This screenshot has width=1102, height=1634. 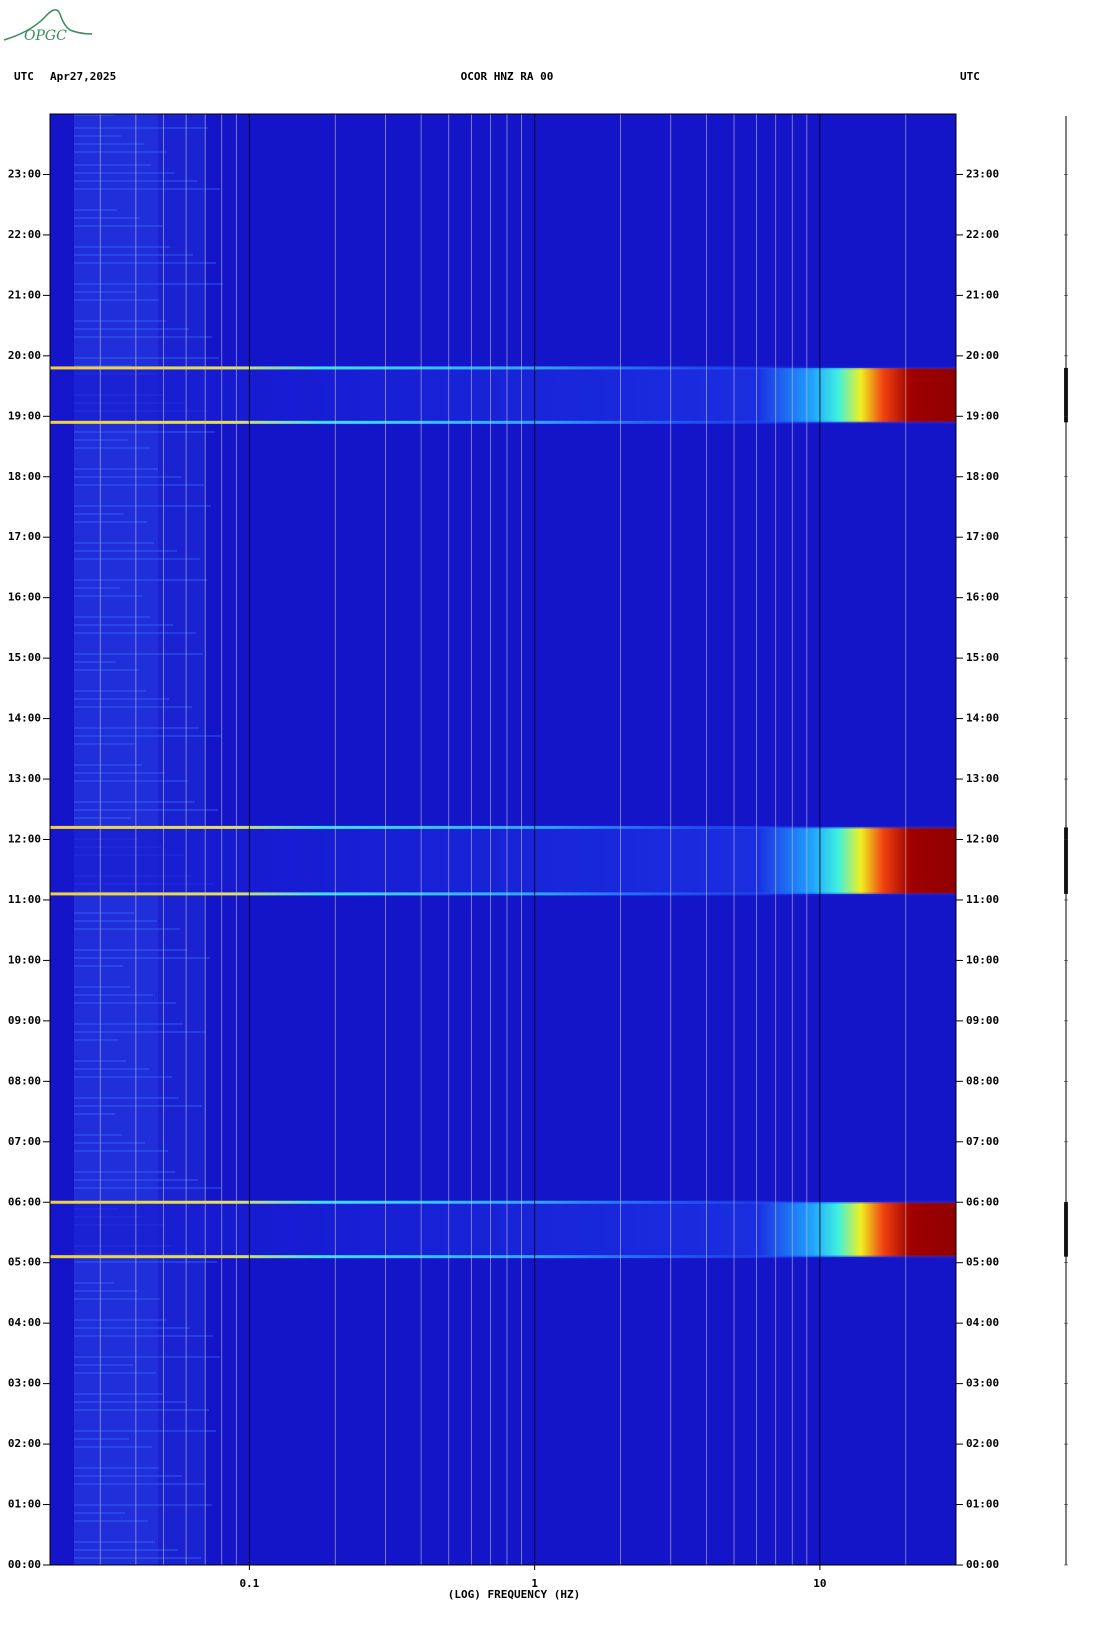 I want to click on date: Apr27,2025, so click(x=83, y=76).